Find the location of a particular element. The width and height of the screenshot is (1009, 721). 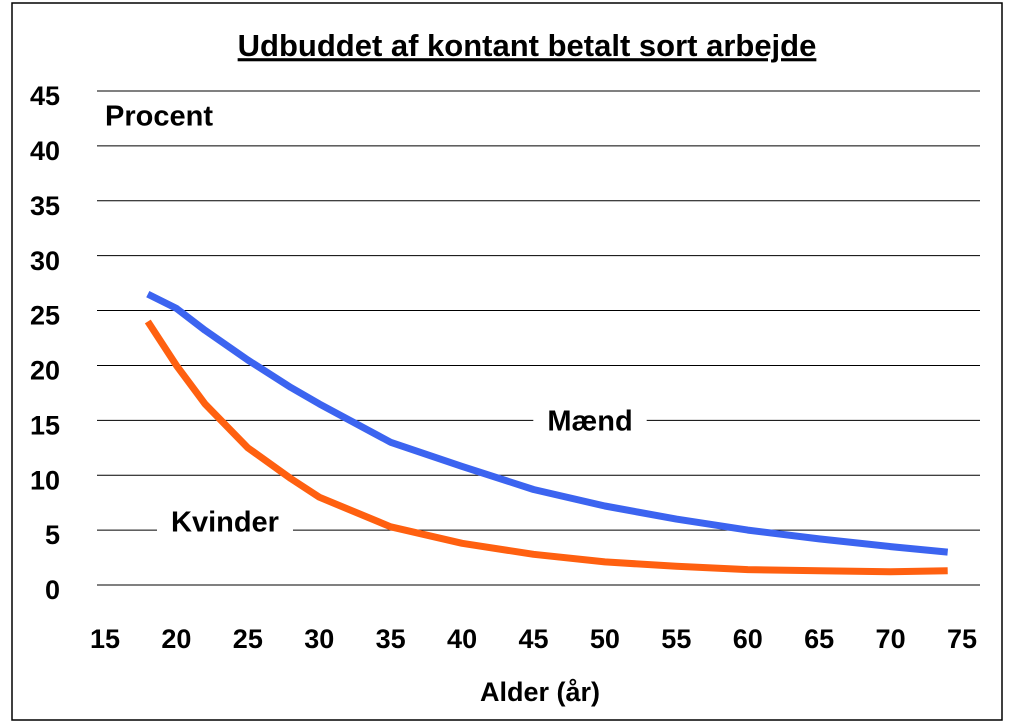

x-tick-label: 45 is located at coordinates (533, 639).